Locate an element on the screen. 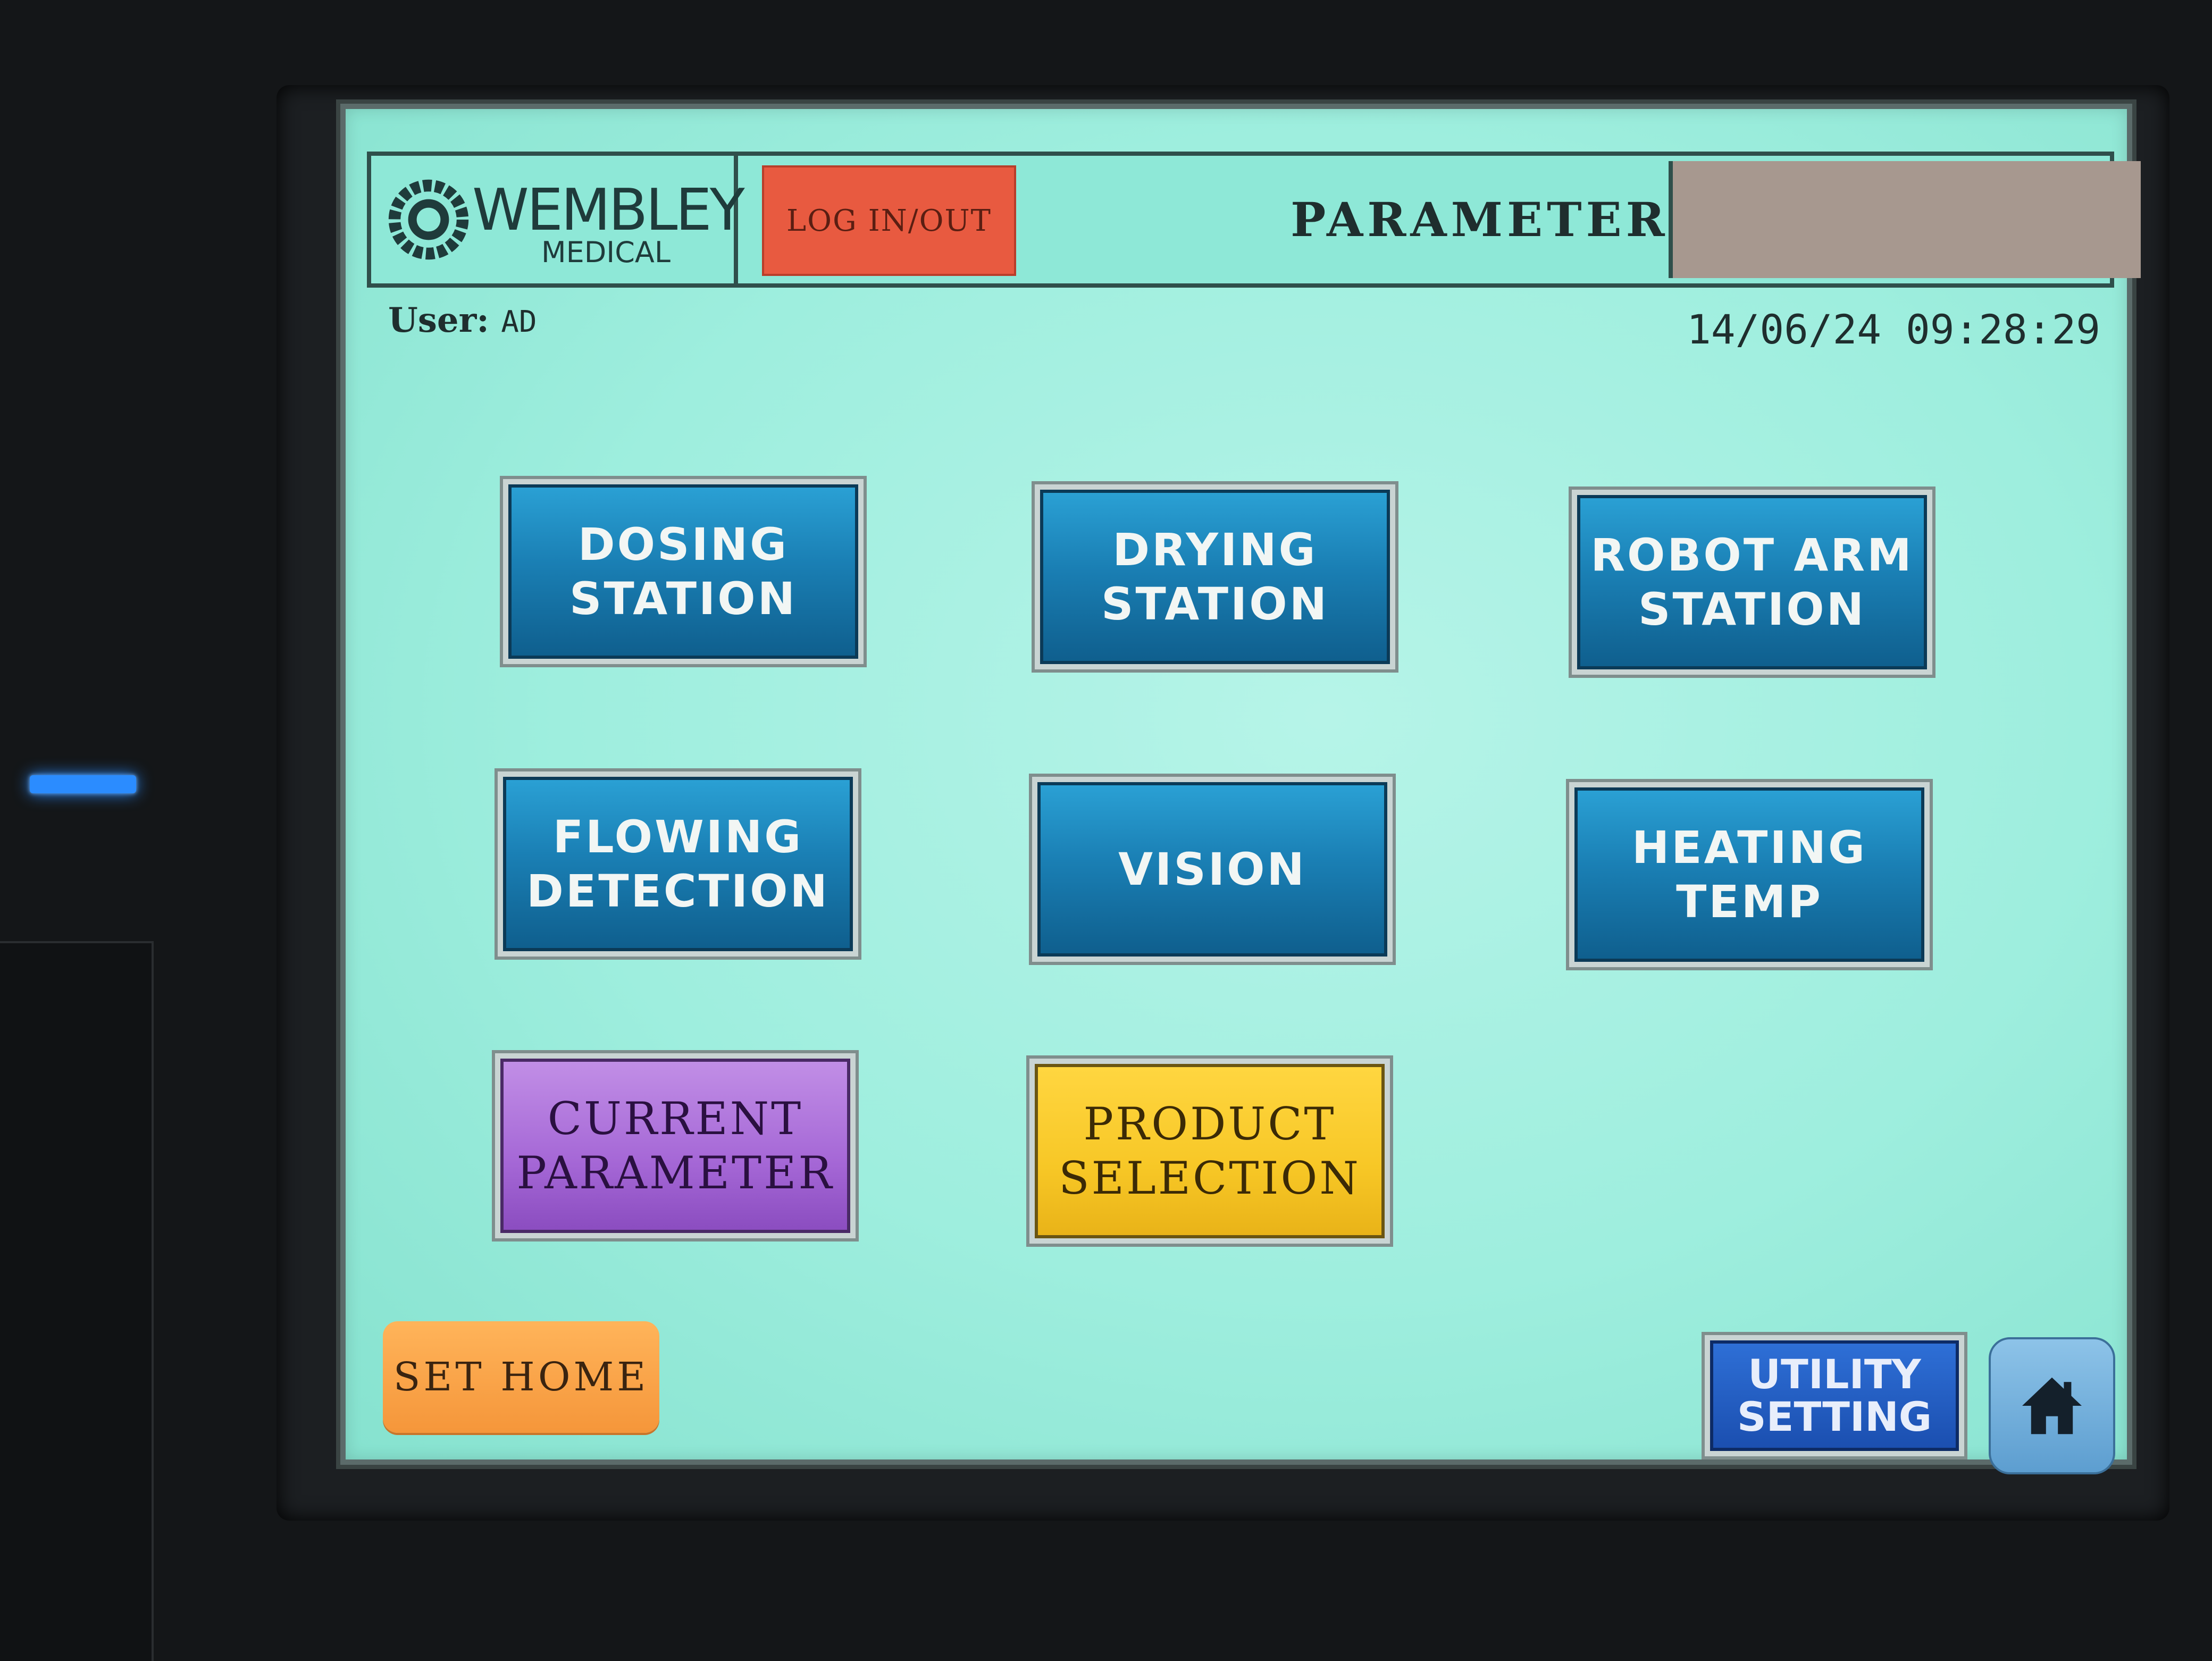  button-label-line-2: DETECTION is located at coordinates (678, 891).